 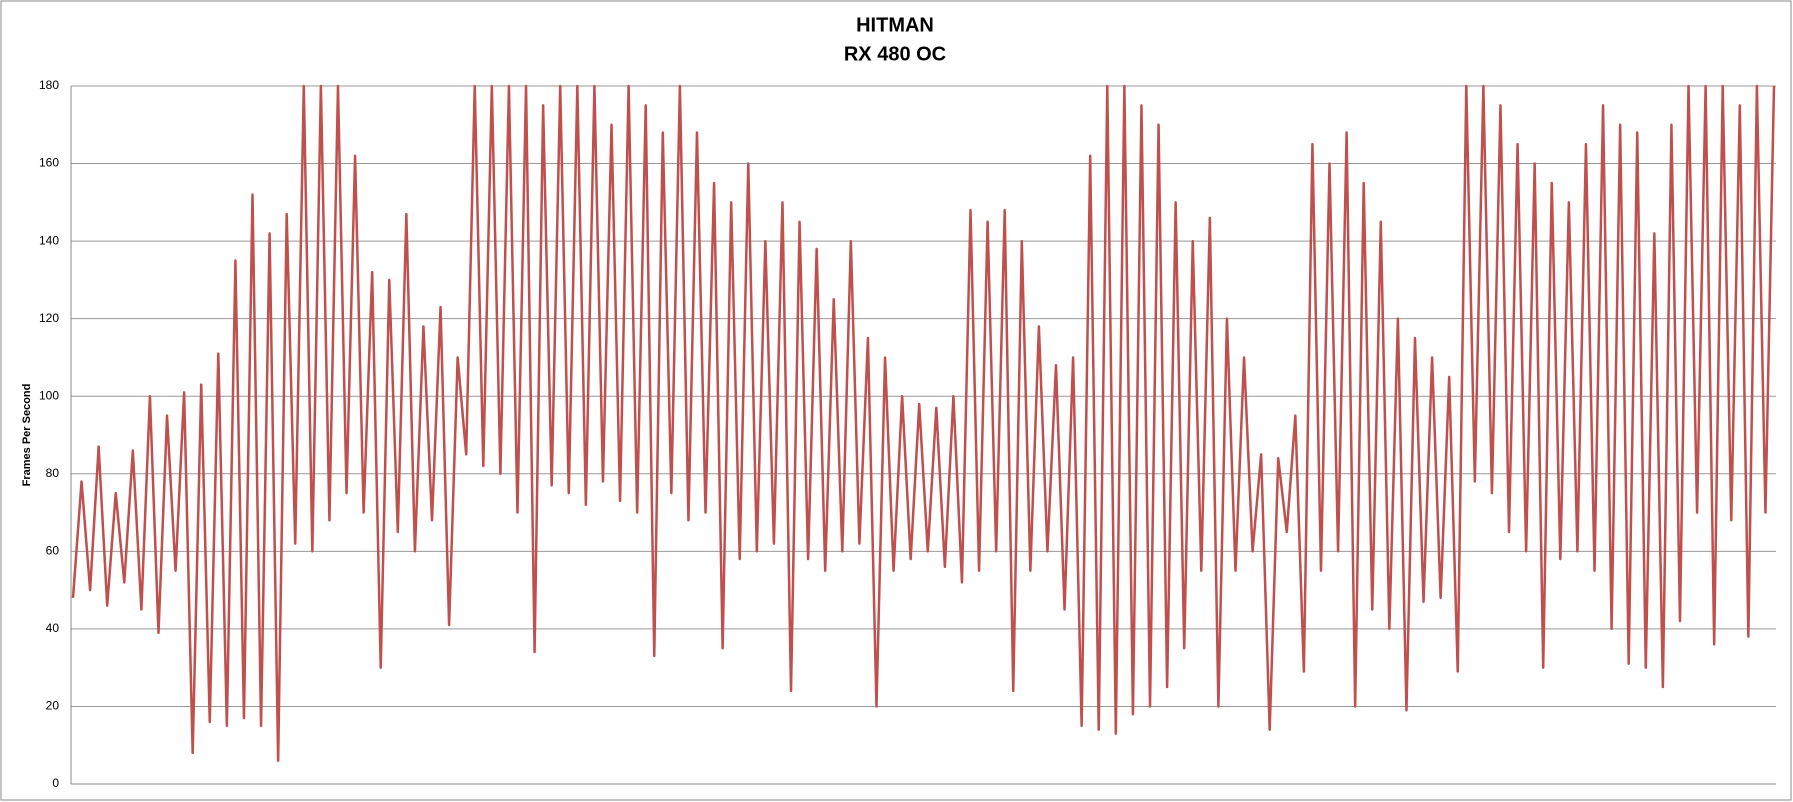 I want to click on y-tick-label: 140, so click(x=49, y=240).